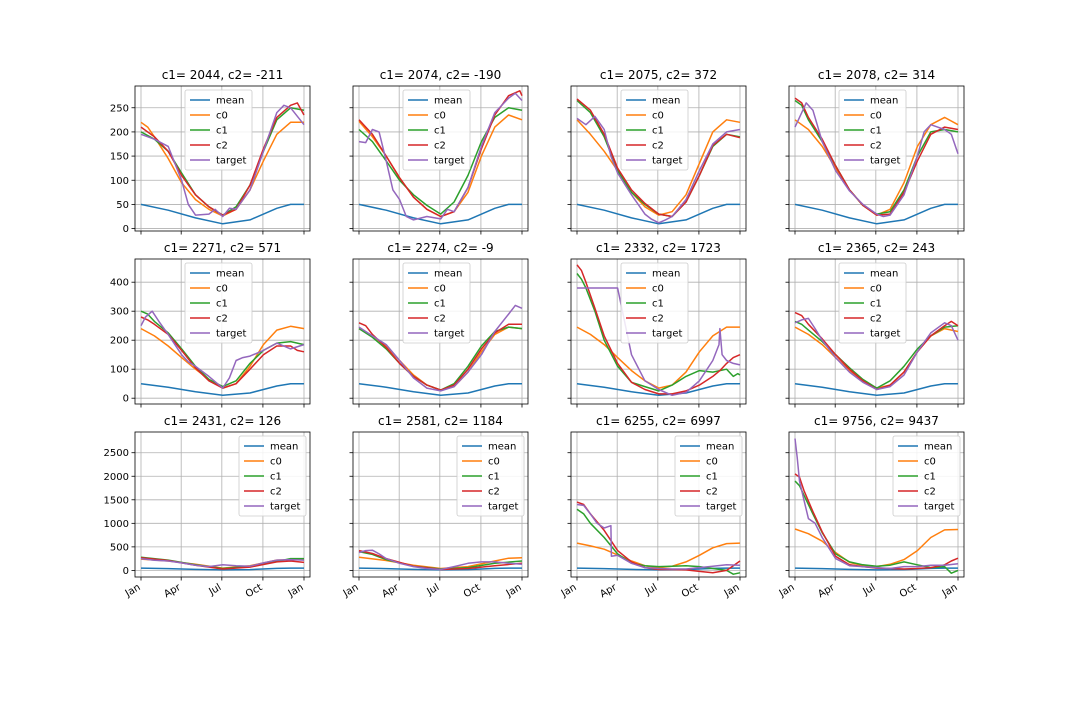 This screenshot has height=720, width=1080. I want to click on y-tick-label: 250, so click(119, 108).